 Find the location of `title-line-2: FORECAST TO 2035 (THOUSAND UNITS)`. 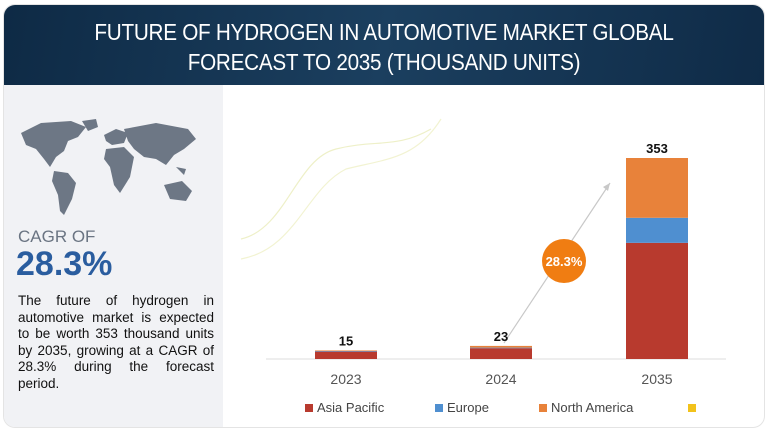

title-line-2: FORECAST TO 2035 (THOUSAND UNITS) is located at coordinates (384, 62).